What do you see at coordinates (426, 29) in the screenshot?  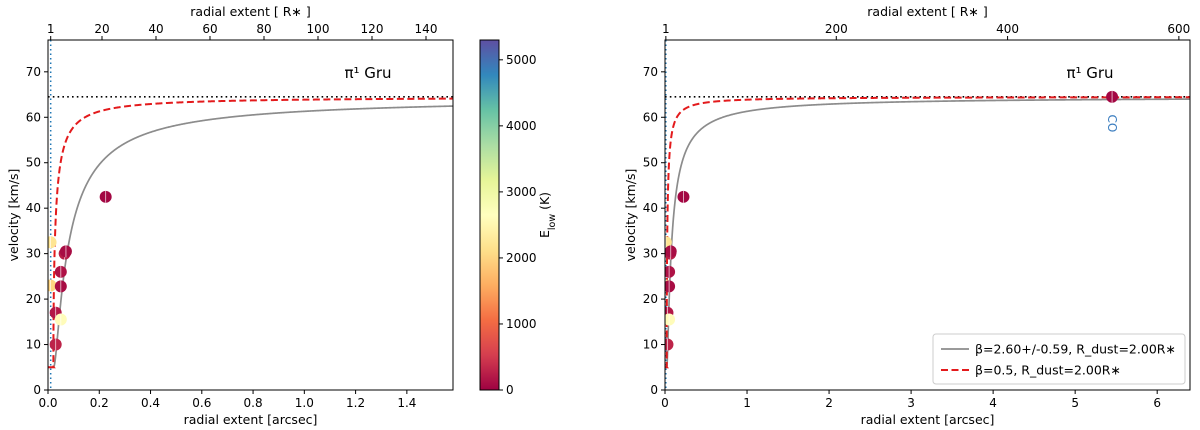 I see `x2-tick-label: 140` at bounding box center [426, 29].